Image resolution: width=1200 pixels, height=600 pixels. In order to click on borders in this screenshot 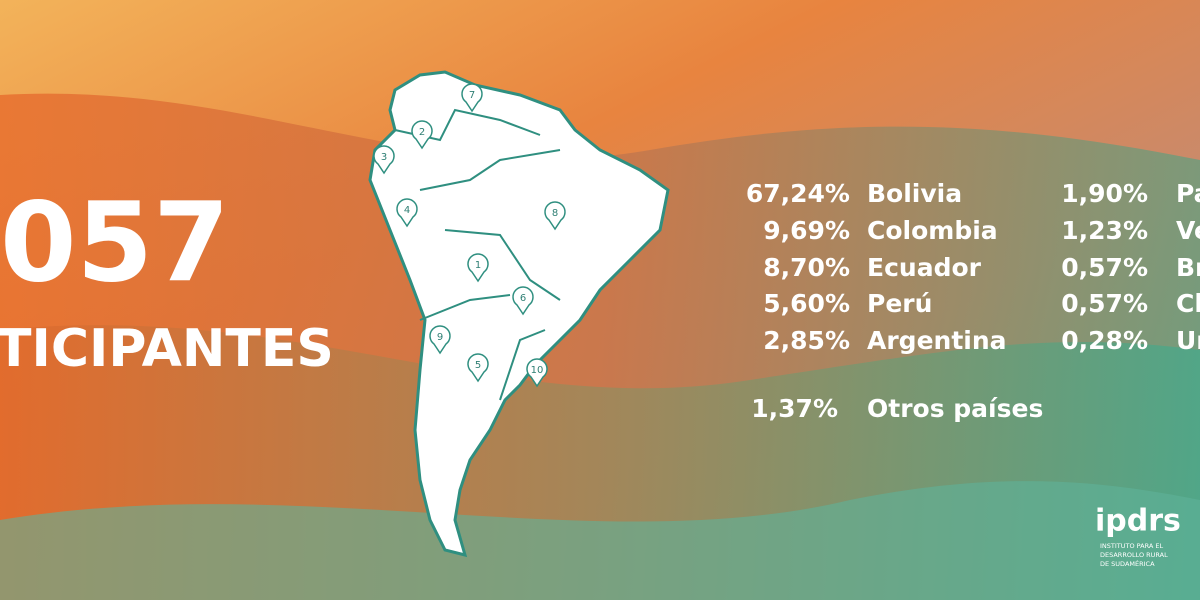, I will do `click(477, 254)`.